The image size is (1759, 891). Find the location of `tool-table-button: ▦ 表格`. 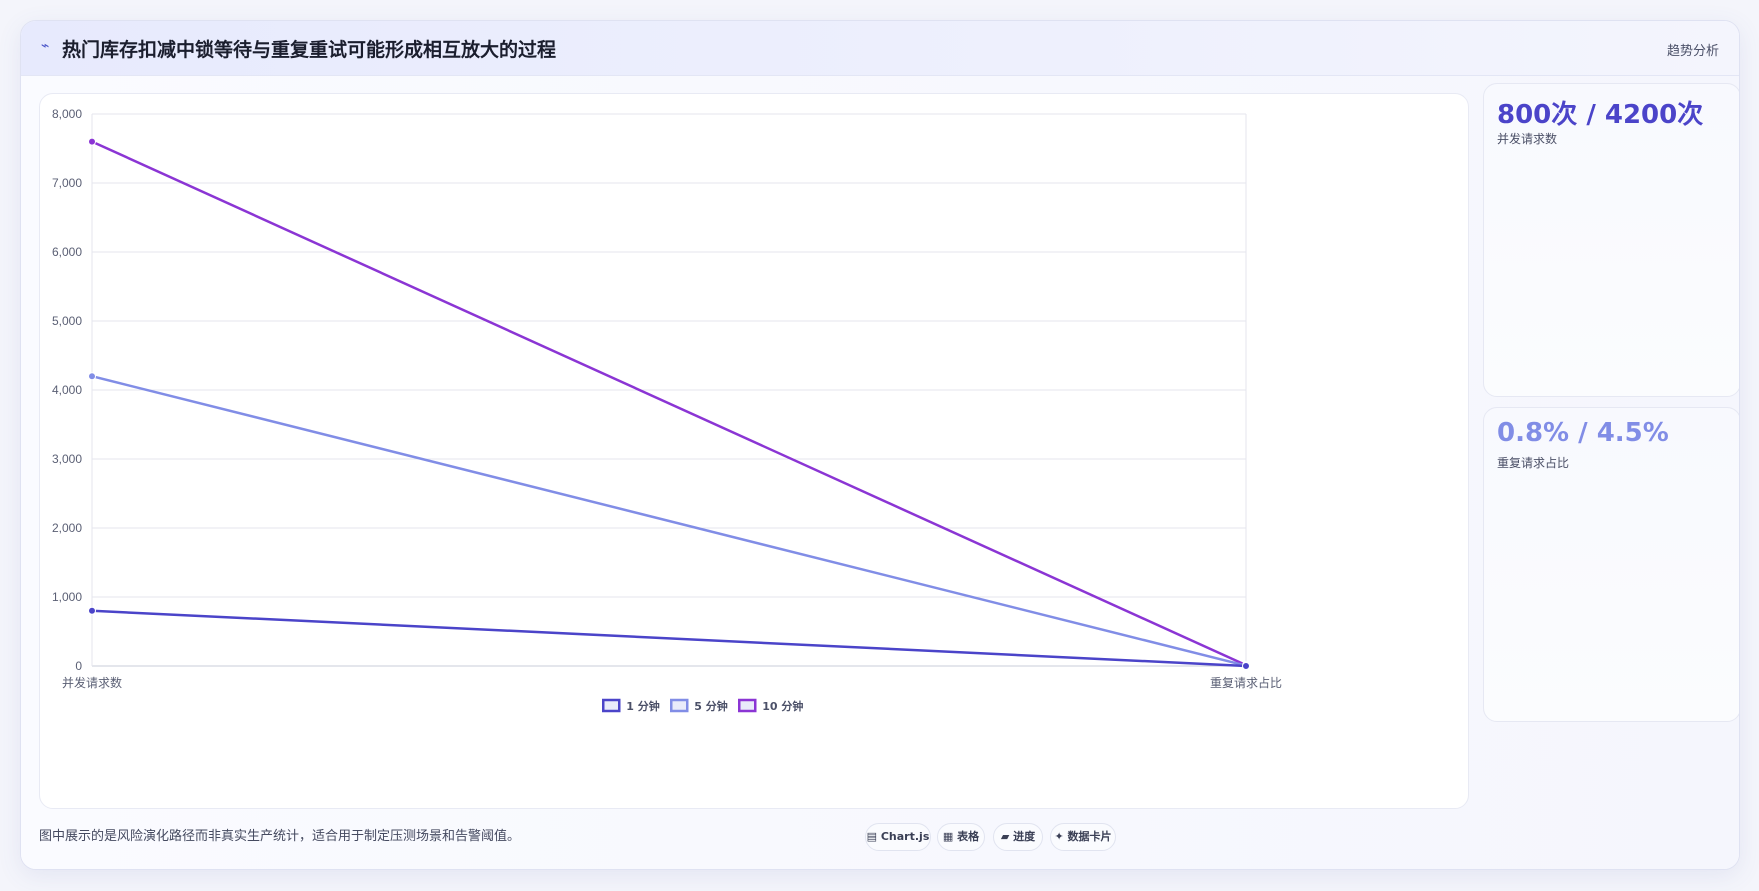

tool-table-button: ▦ 表格 is located at coordinates (961, 837).